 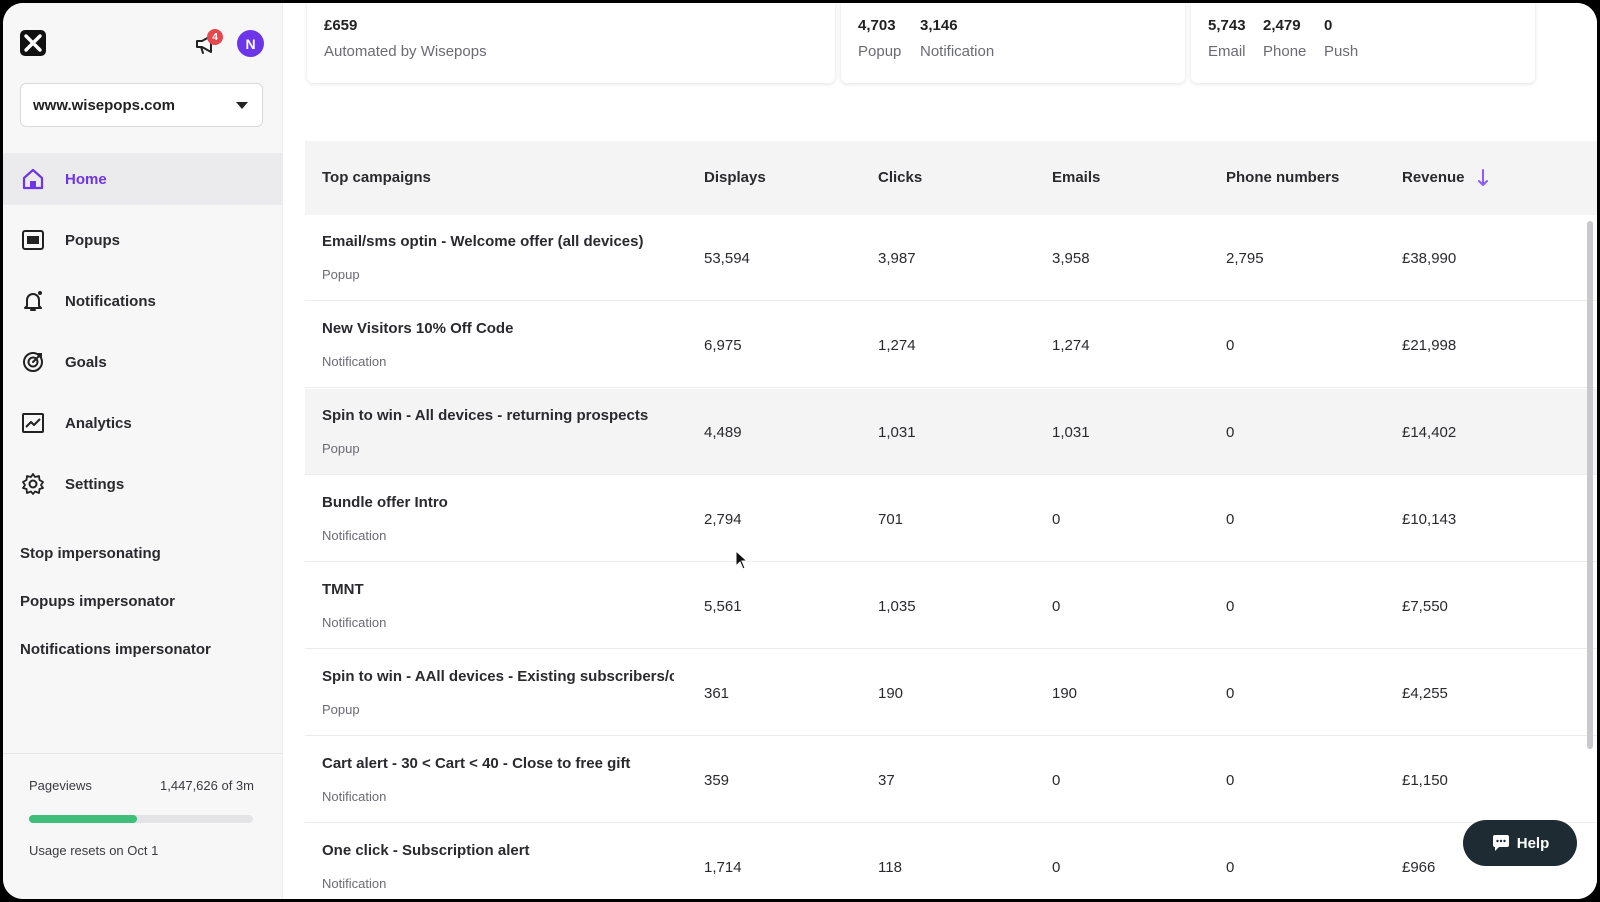 I want to click on pageviews-value: 1,447,626 of 3m, so click(x=207, y=785).